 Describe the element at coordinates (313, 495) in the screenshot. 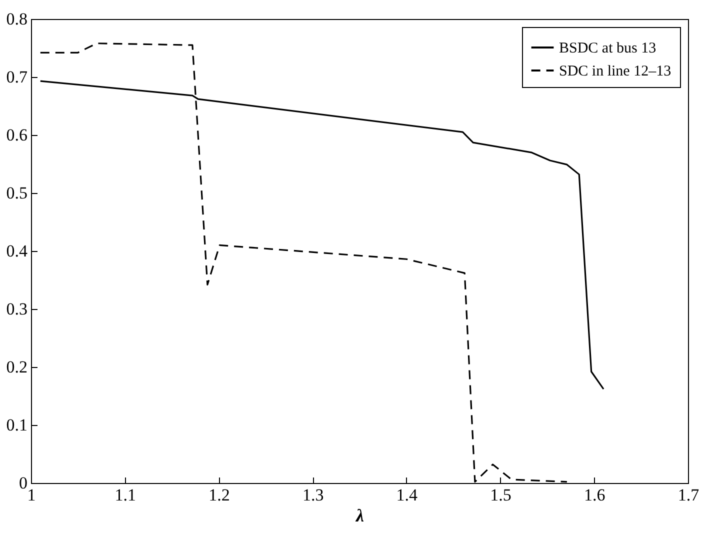

I see `x-tick-label: 1.3` at that location.